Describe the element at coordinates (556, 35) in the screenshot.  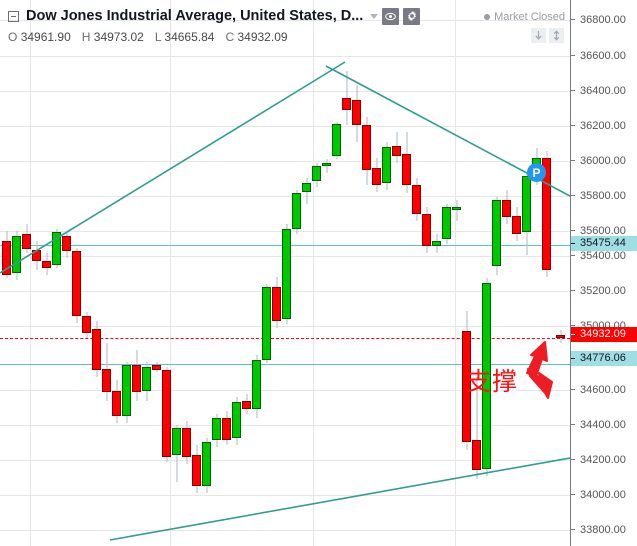
I see `arrow-up-down-icon` at that location.